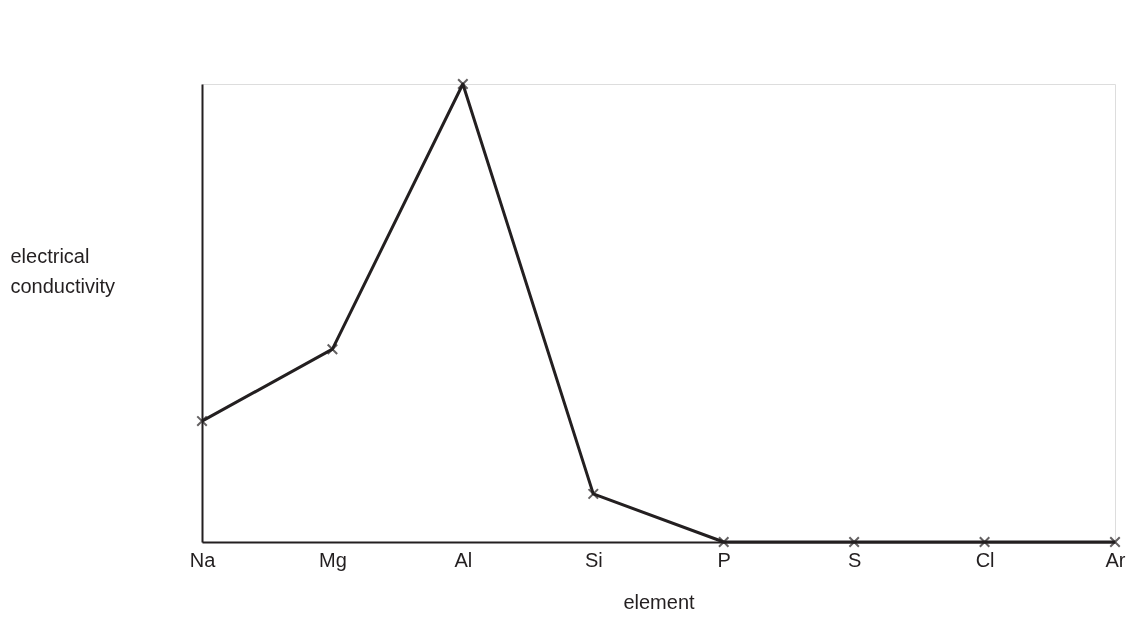 Image resolution: width=1133 pixels, height=626 pixels. Describe the element at coordinates (985, 559) in the screenshot. I see `x-tick-label: Cl` at that location.